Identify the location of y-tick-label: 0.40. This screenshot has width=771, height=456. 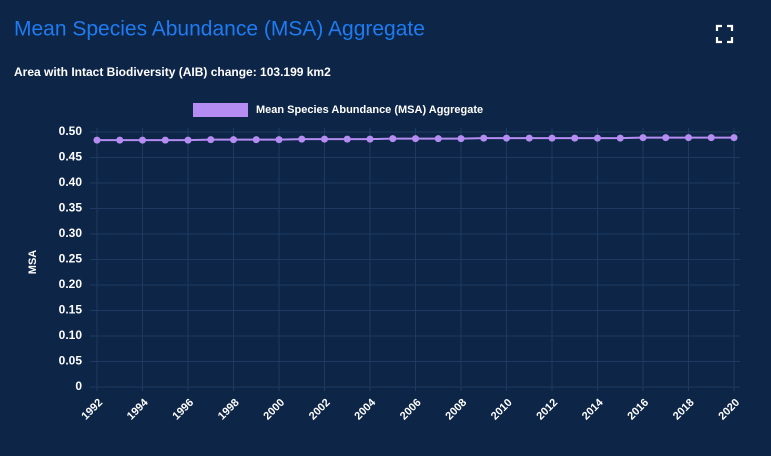
(71, 182).